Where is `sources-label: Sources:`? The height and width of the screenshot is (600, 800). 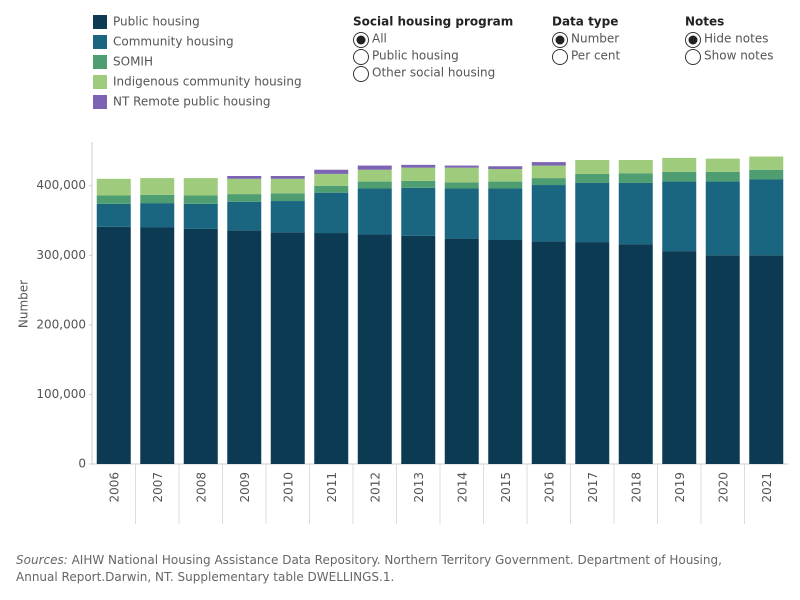 sources-label: Sources: is located at coordinates (42, 560).